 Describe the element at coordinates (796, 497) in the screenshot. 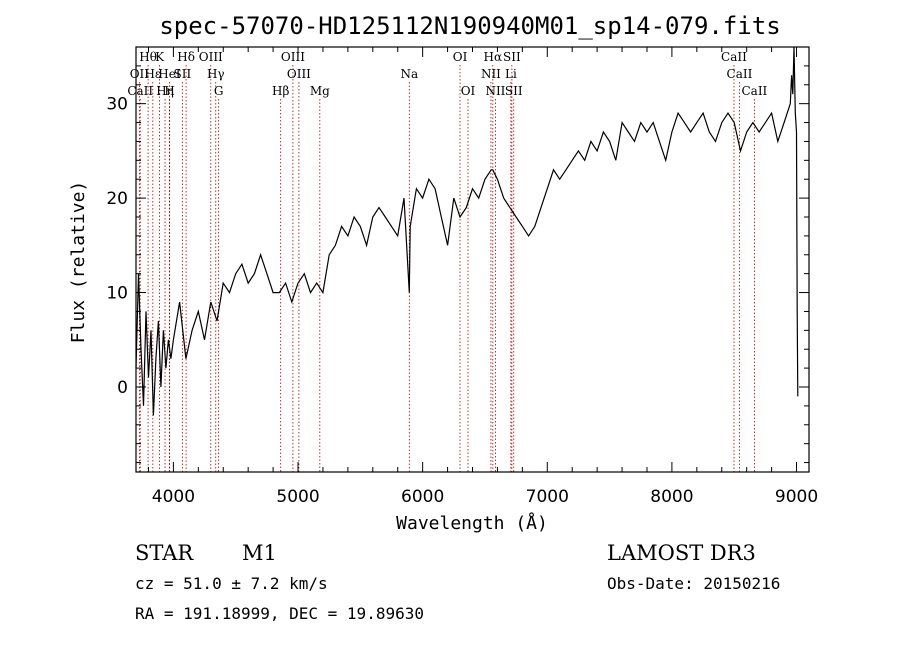

I see `x-tick-label: 9000` at that location.